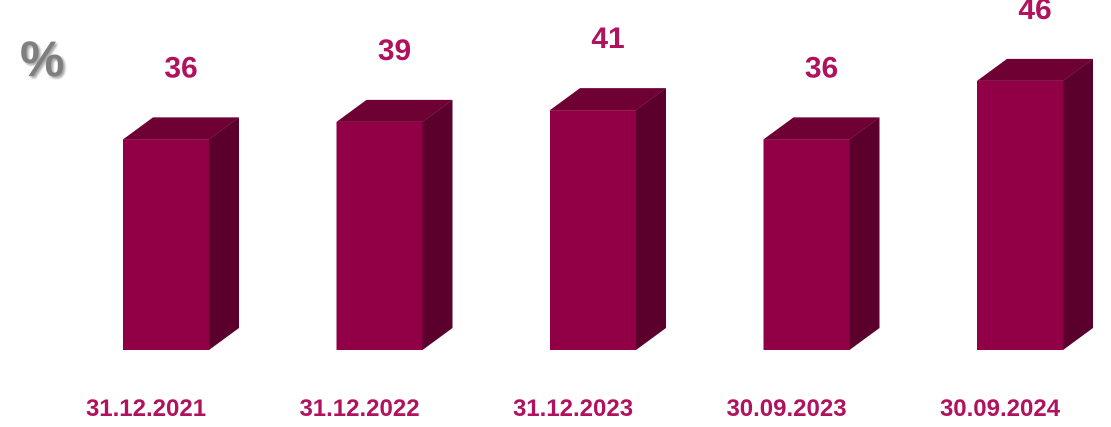 The height and width of the screenshot is (427, 1111). What do you see at coordinates (1000, 408) in the screenshot?
I see `category-label: 30.09.2024` at bounding box center [1000, 408].